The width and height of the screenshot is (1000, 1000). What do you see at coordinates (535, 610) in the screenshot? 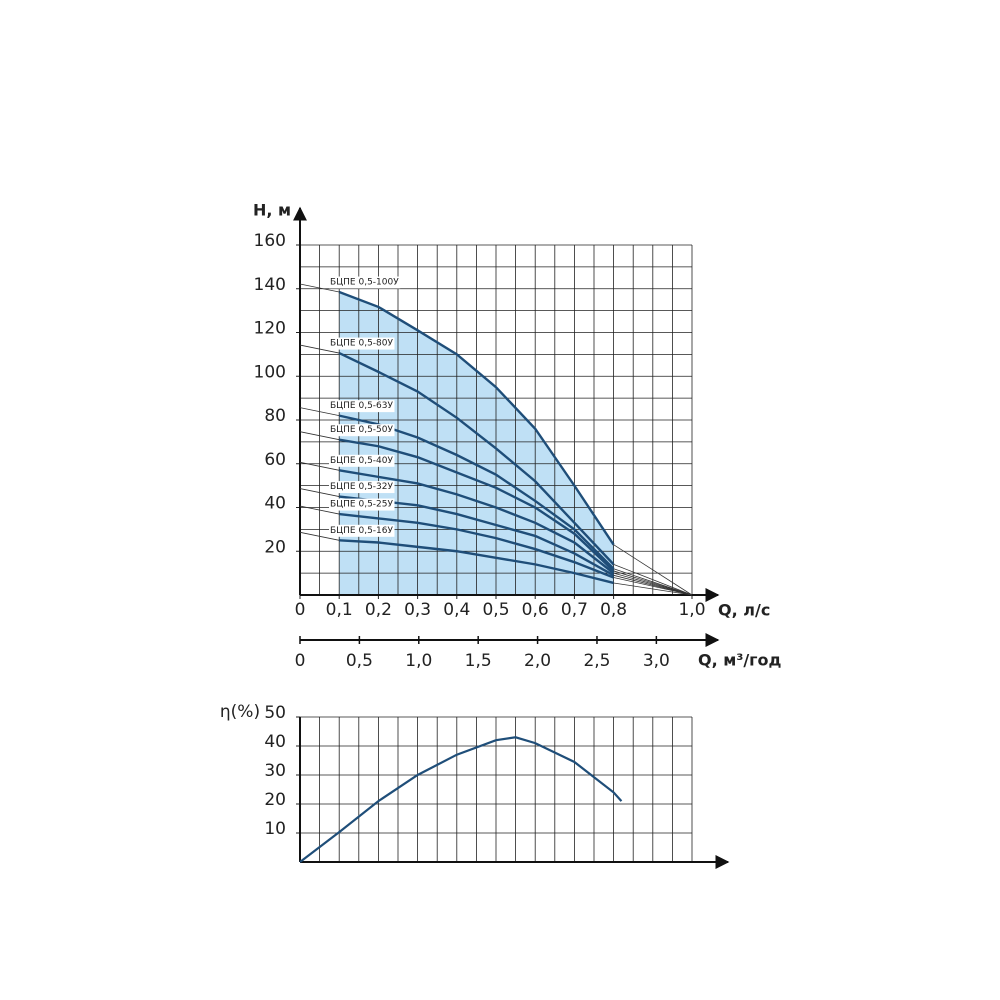
I see `x-tick-label: 0,6` at bounding box center [535, 610].